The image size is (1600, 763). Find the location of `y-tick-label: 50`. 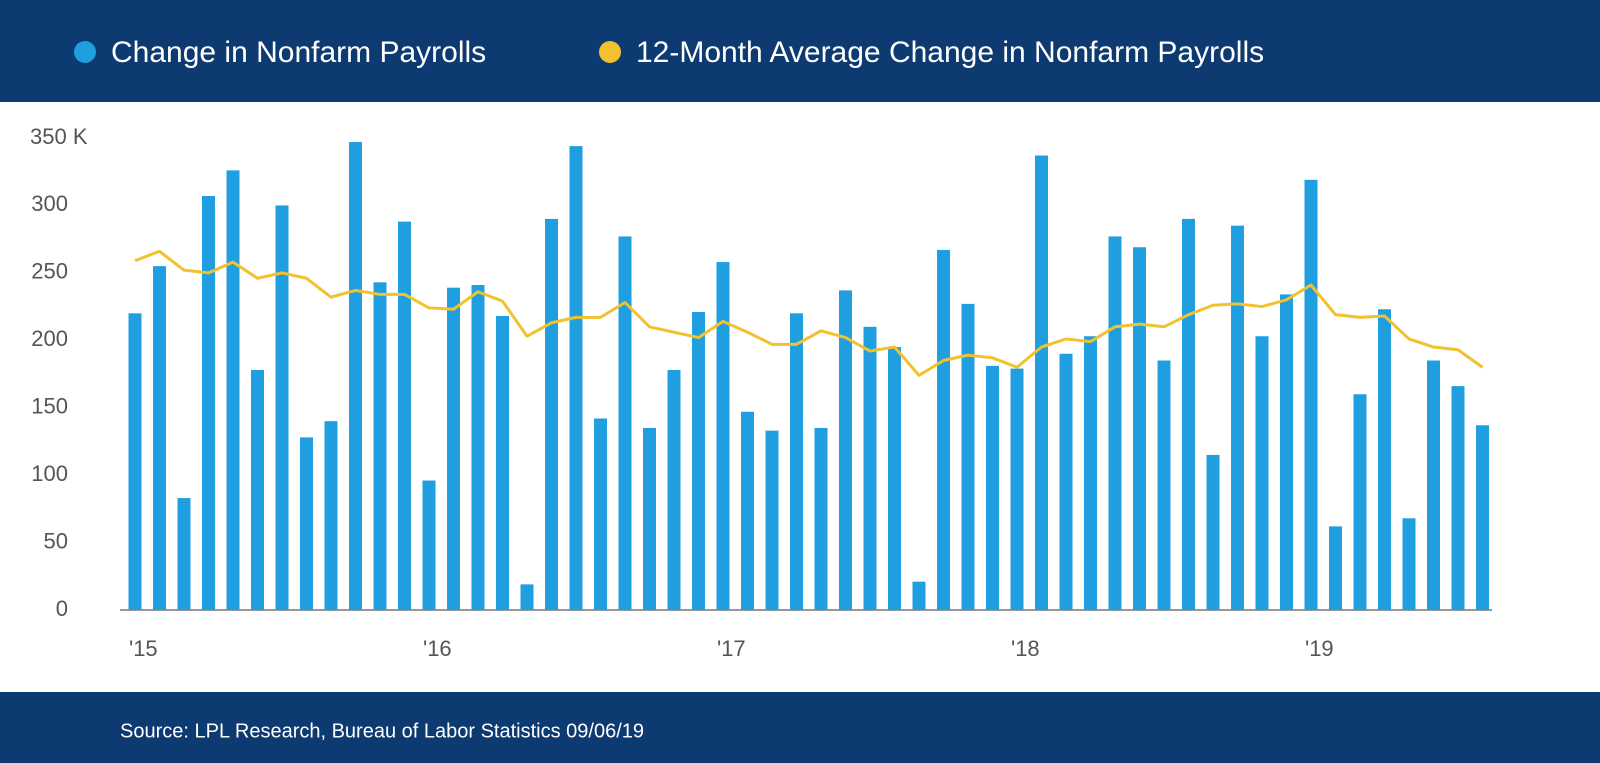

y-tick-label: 50 is located at coordinates (56, 540).